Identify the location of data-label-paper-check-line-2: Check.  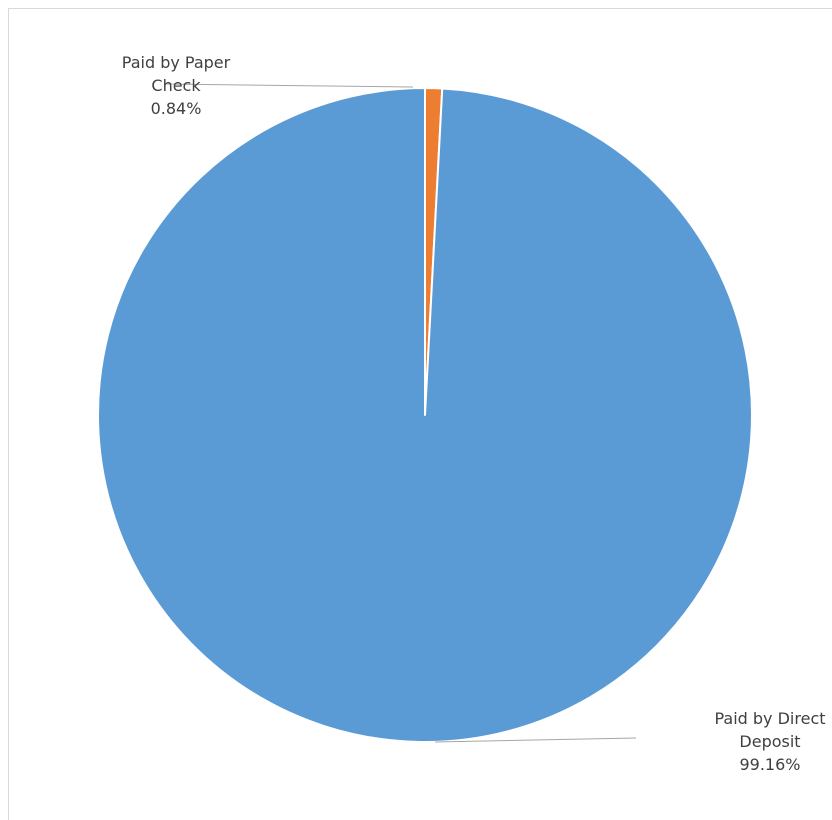
(176, 85).